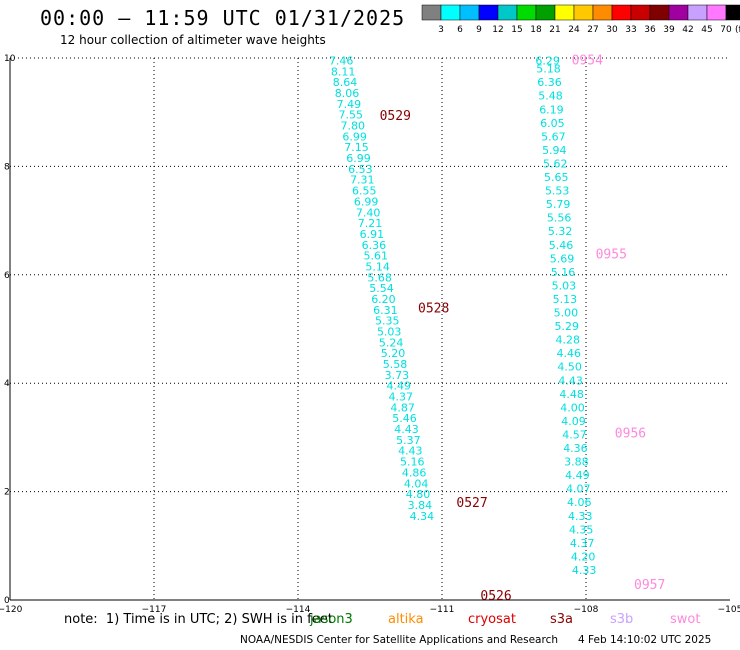 This screenshot has height=650, width=740. I want to click on y-tick-label: 8, so click(7, 167).